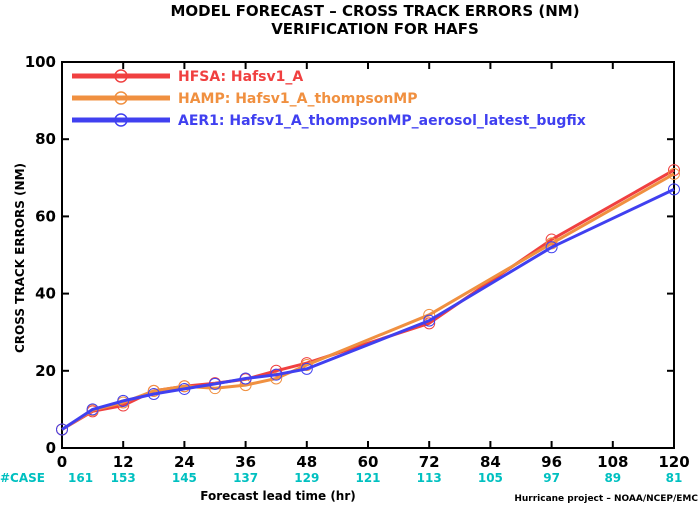 This screenshot has height=506, width=700. I want to click on case-count: 121, so click(367, 478).